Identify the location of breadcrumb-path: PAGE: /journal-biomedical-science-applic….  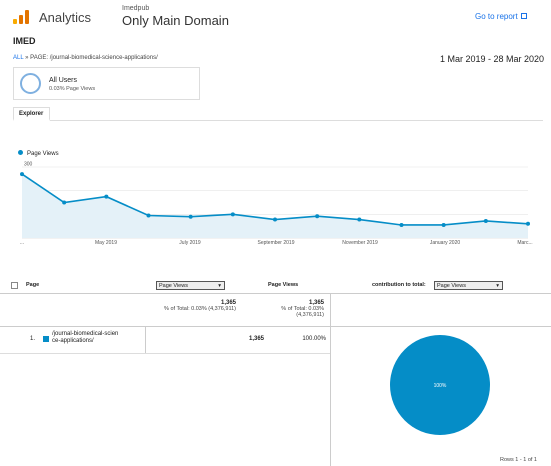
(94, 58).